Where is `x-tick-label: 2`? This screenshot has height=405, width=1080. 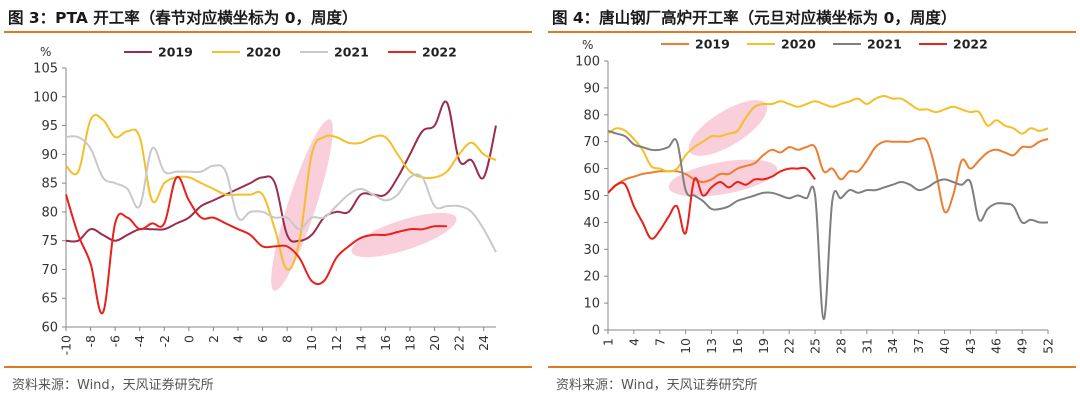
x-tick-label: 2 is located at coordinates (213, 339).